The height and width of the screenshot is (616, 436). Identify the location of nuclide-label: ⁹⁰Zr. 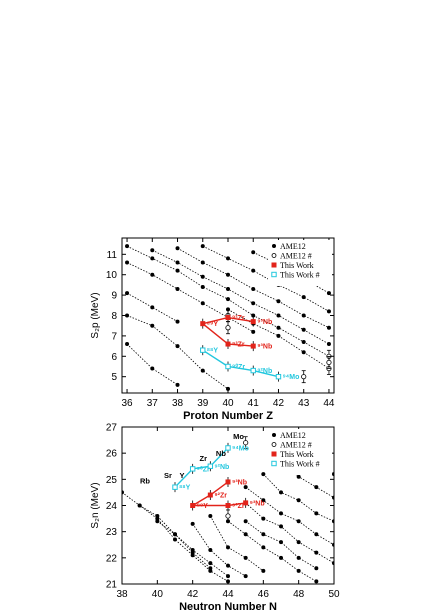
(238, 367).